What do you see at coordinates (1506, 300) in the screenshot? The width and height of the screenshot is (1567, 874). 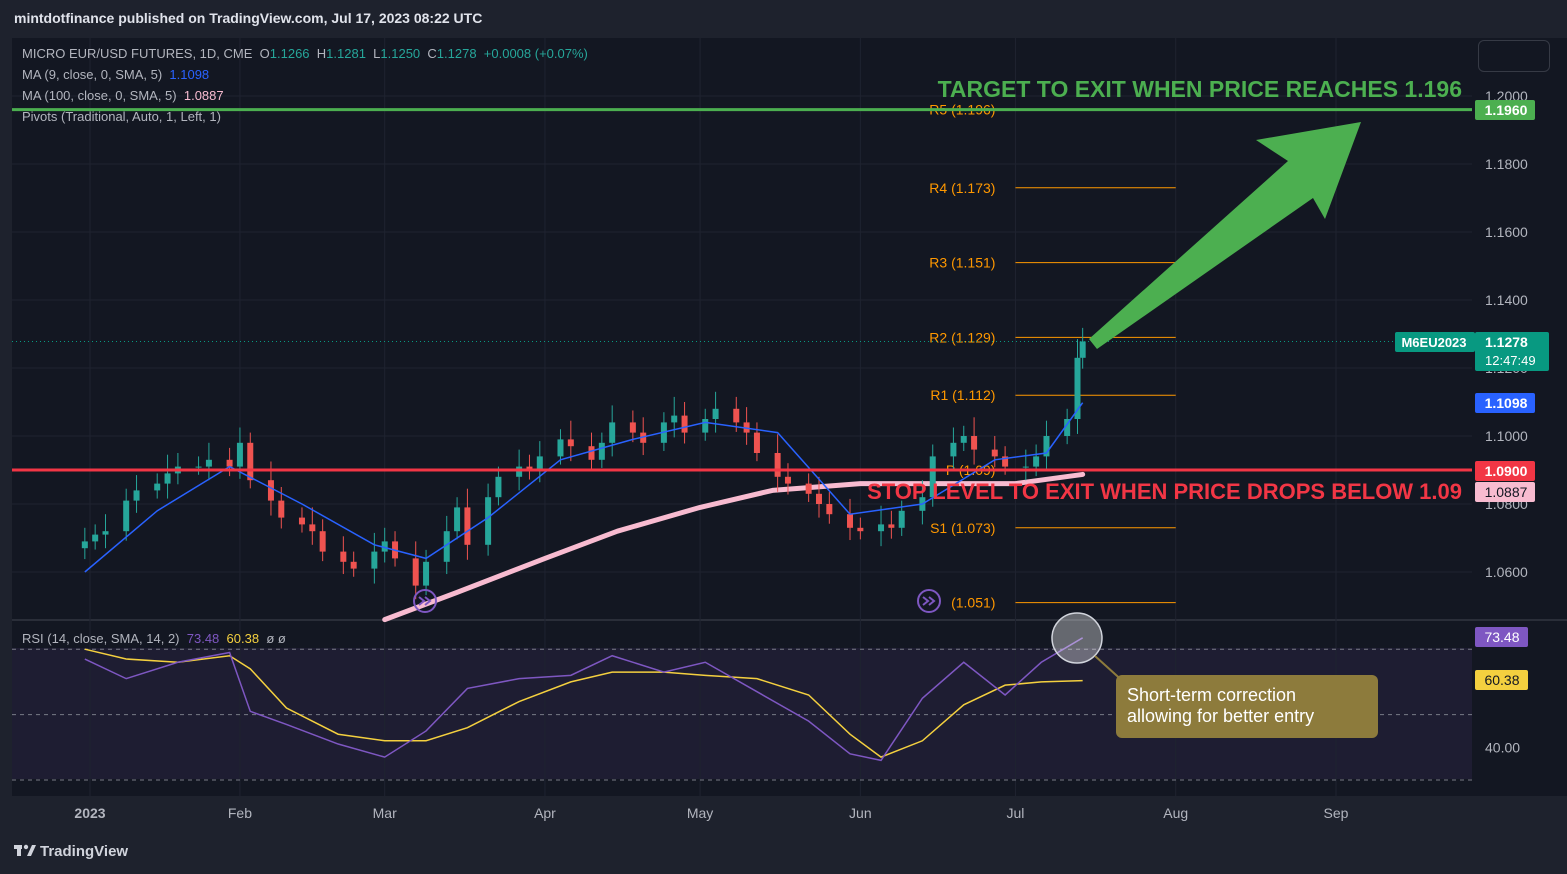 I see `price-tick-label: 1.1400` at bounding box center [1506, 300].